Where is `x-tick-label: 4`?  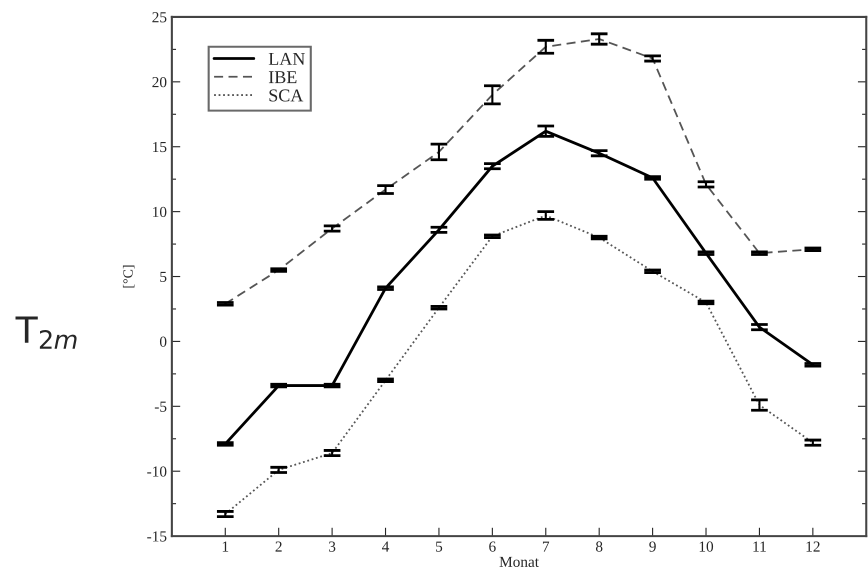 x-tick-label: 4 is located at coordinates (386, 547).